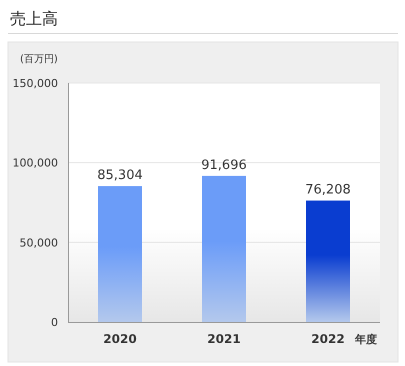 The height and width of the screenshot is (366, 405). I want to click on data-label: 76,208, so click(328, 190).